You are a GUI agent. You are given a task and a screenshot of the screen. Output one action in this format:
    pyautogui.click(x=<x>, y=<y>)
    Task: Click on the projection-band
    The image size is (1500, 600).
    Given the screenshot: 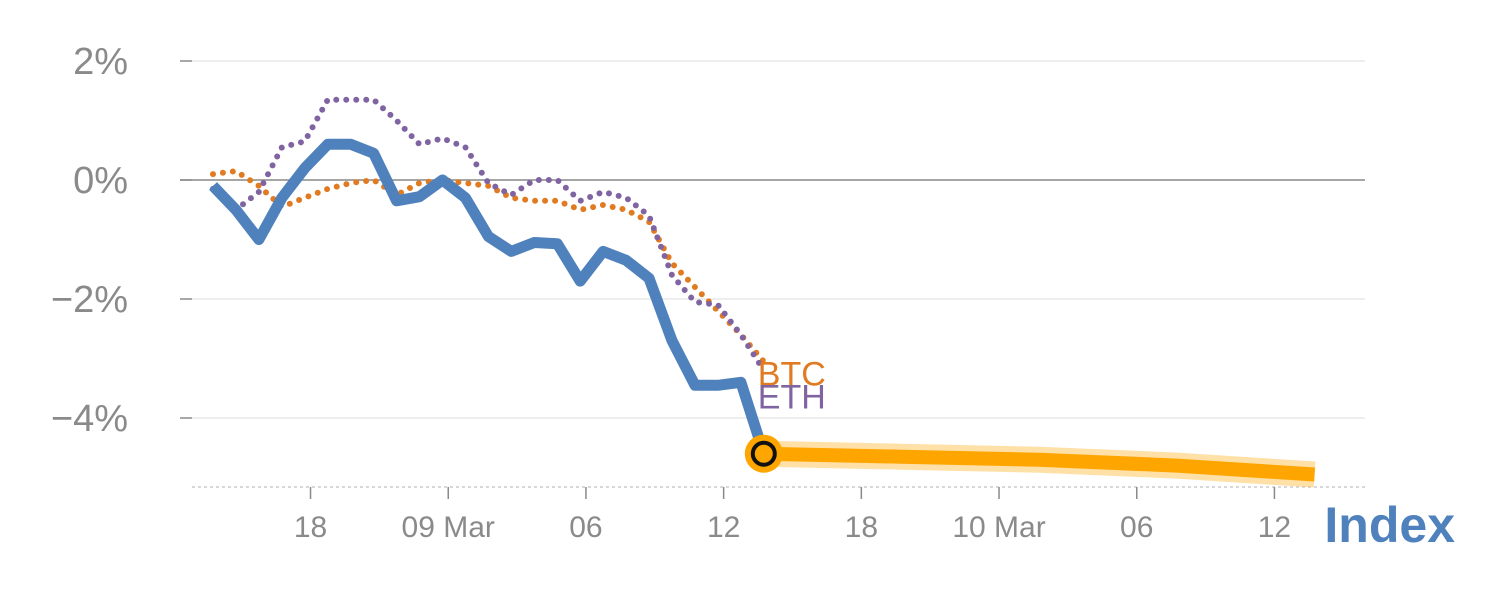 What is the action you would take?
    pyautogui.click(x=1039, y=464)
    